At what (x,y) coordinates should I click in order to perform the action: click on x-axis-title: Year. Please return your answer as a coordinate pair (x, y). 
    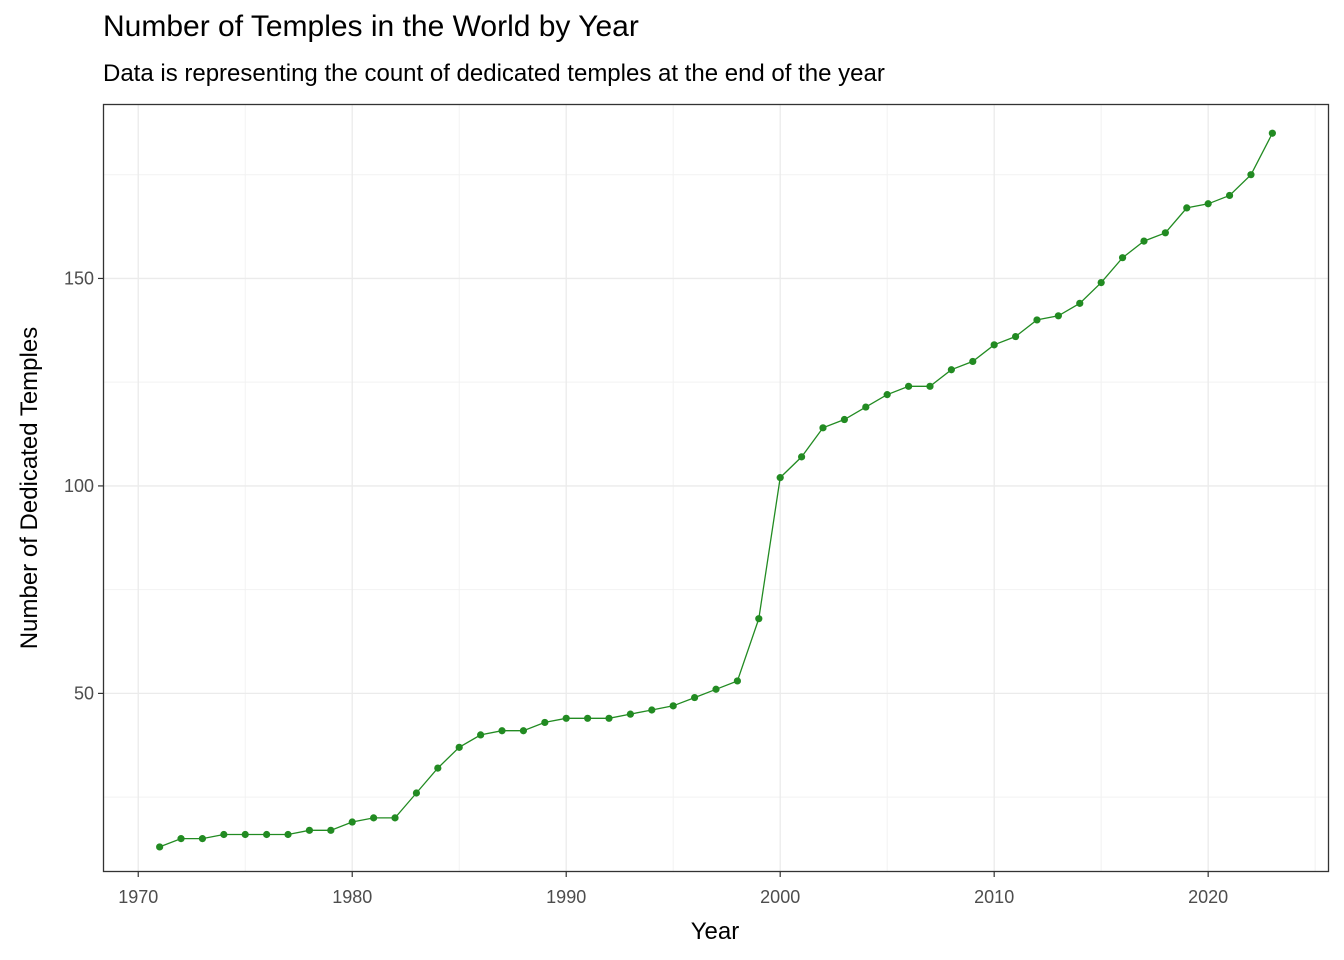
    Looking at the image, I should click on (715, 931).